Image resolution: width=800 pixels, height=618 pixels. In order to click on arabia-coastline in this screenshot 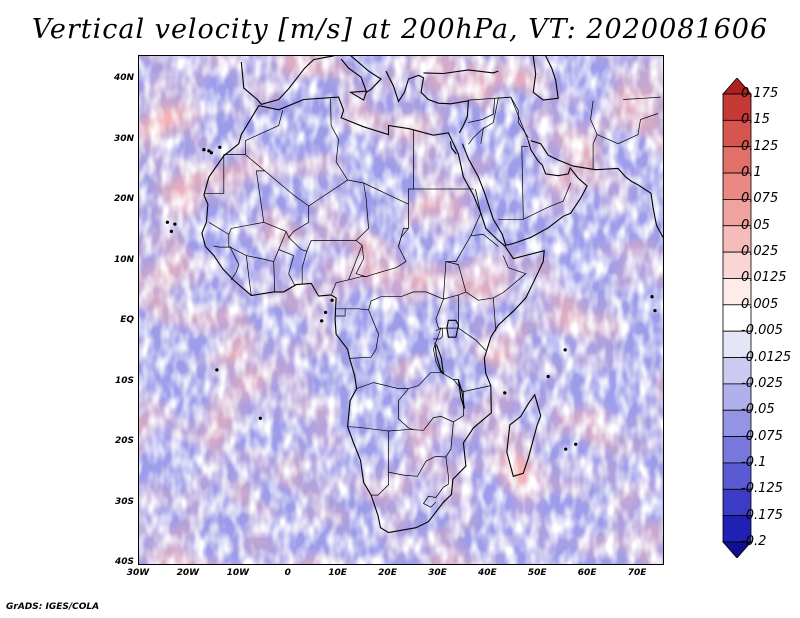, I will do `click(524, 193)`.